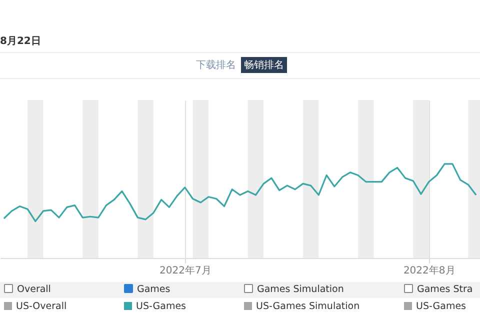  Describe the element at coordinates (20, 41) in the screenshot. I see `text: 8月22日` at that location.